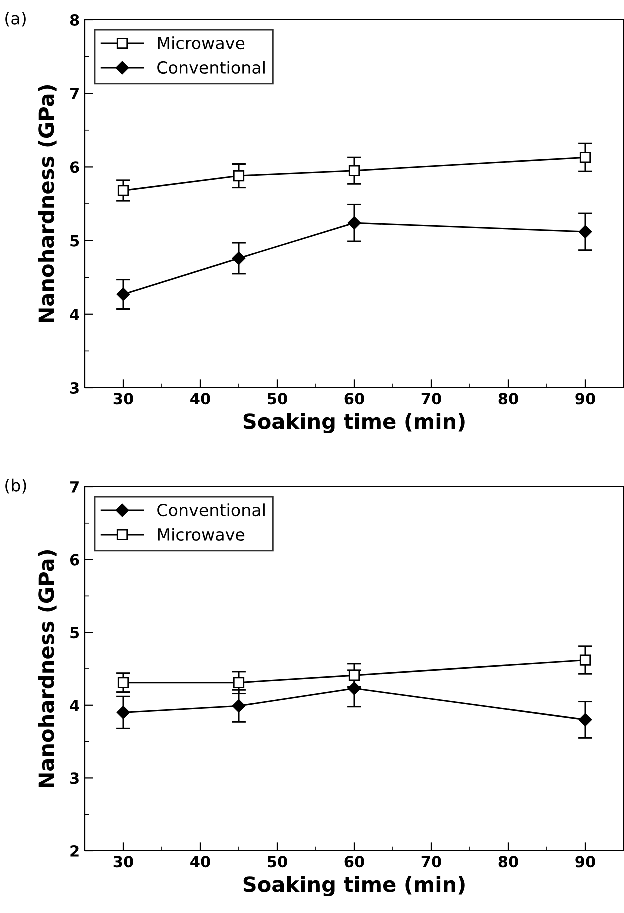  What do you see at coordinates (16, 486) in the screenshot?
I see `text: (b)` at bounding box center [16, 486].